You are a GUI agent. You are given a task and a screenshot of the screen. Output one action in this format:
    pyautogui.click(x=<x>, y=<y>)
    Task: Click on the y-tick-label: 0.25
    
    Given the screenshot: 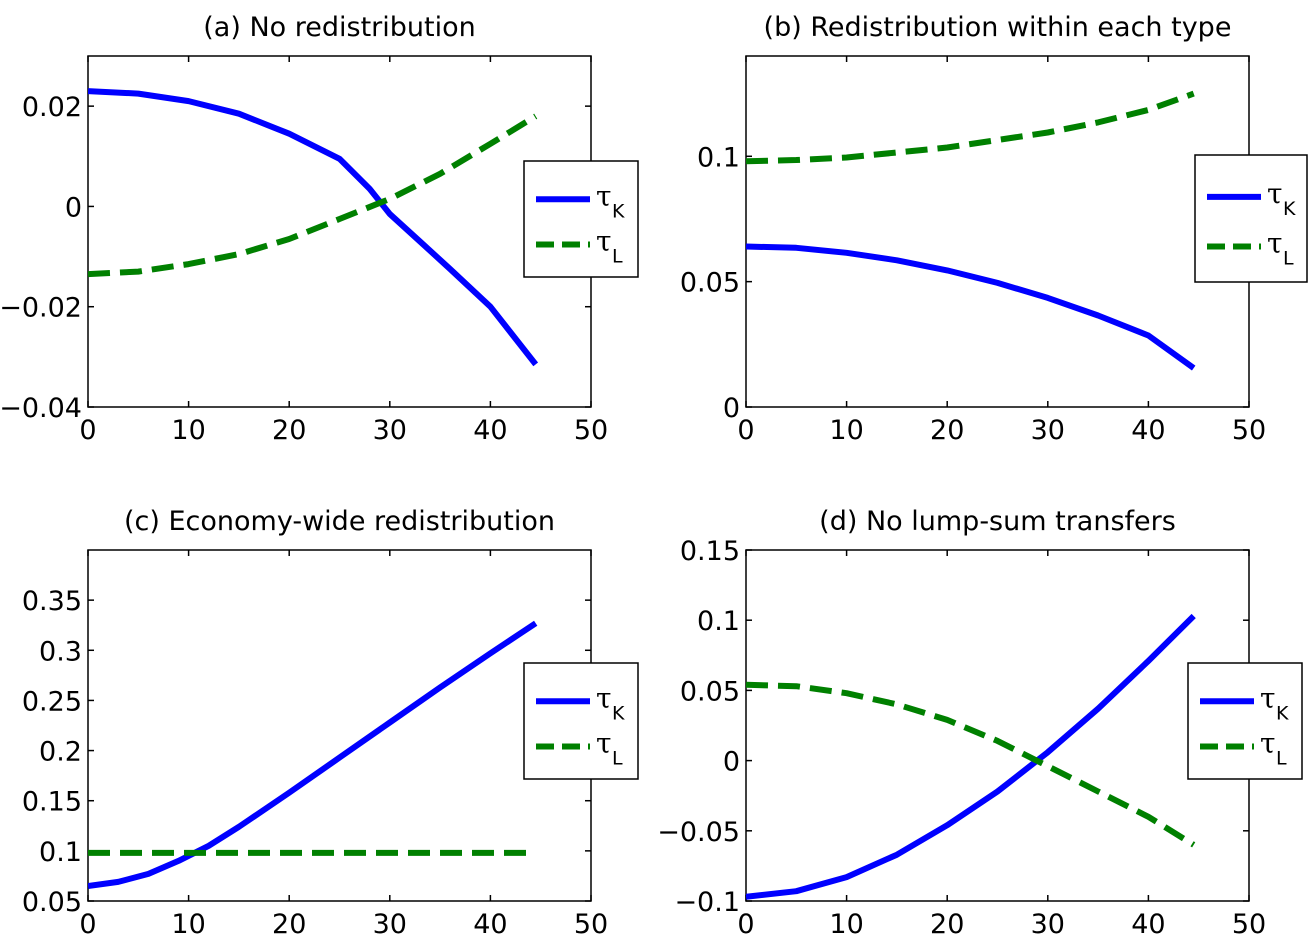 What is the action you would take?
    pyautogui.click(x=52, y=701)
    